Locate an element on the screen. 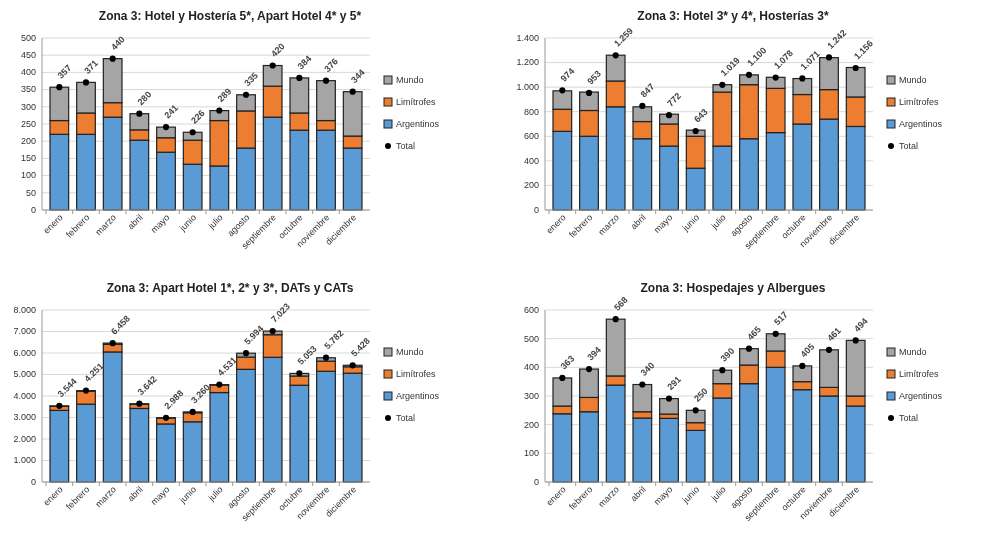 This screenshot has height=547, width=1003. data-label: 847 is located at coordinates (647, 90).